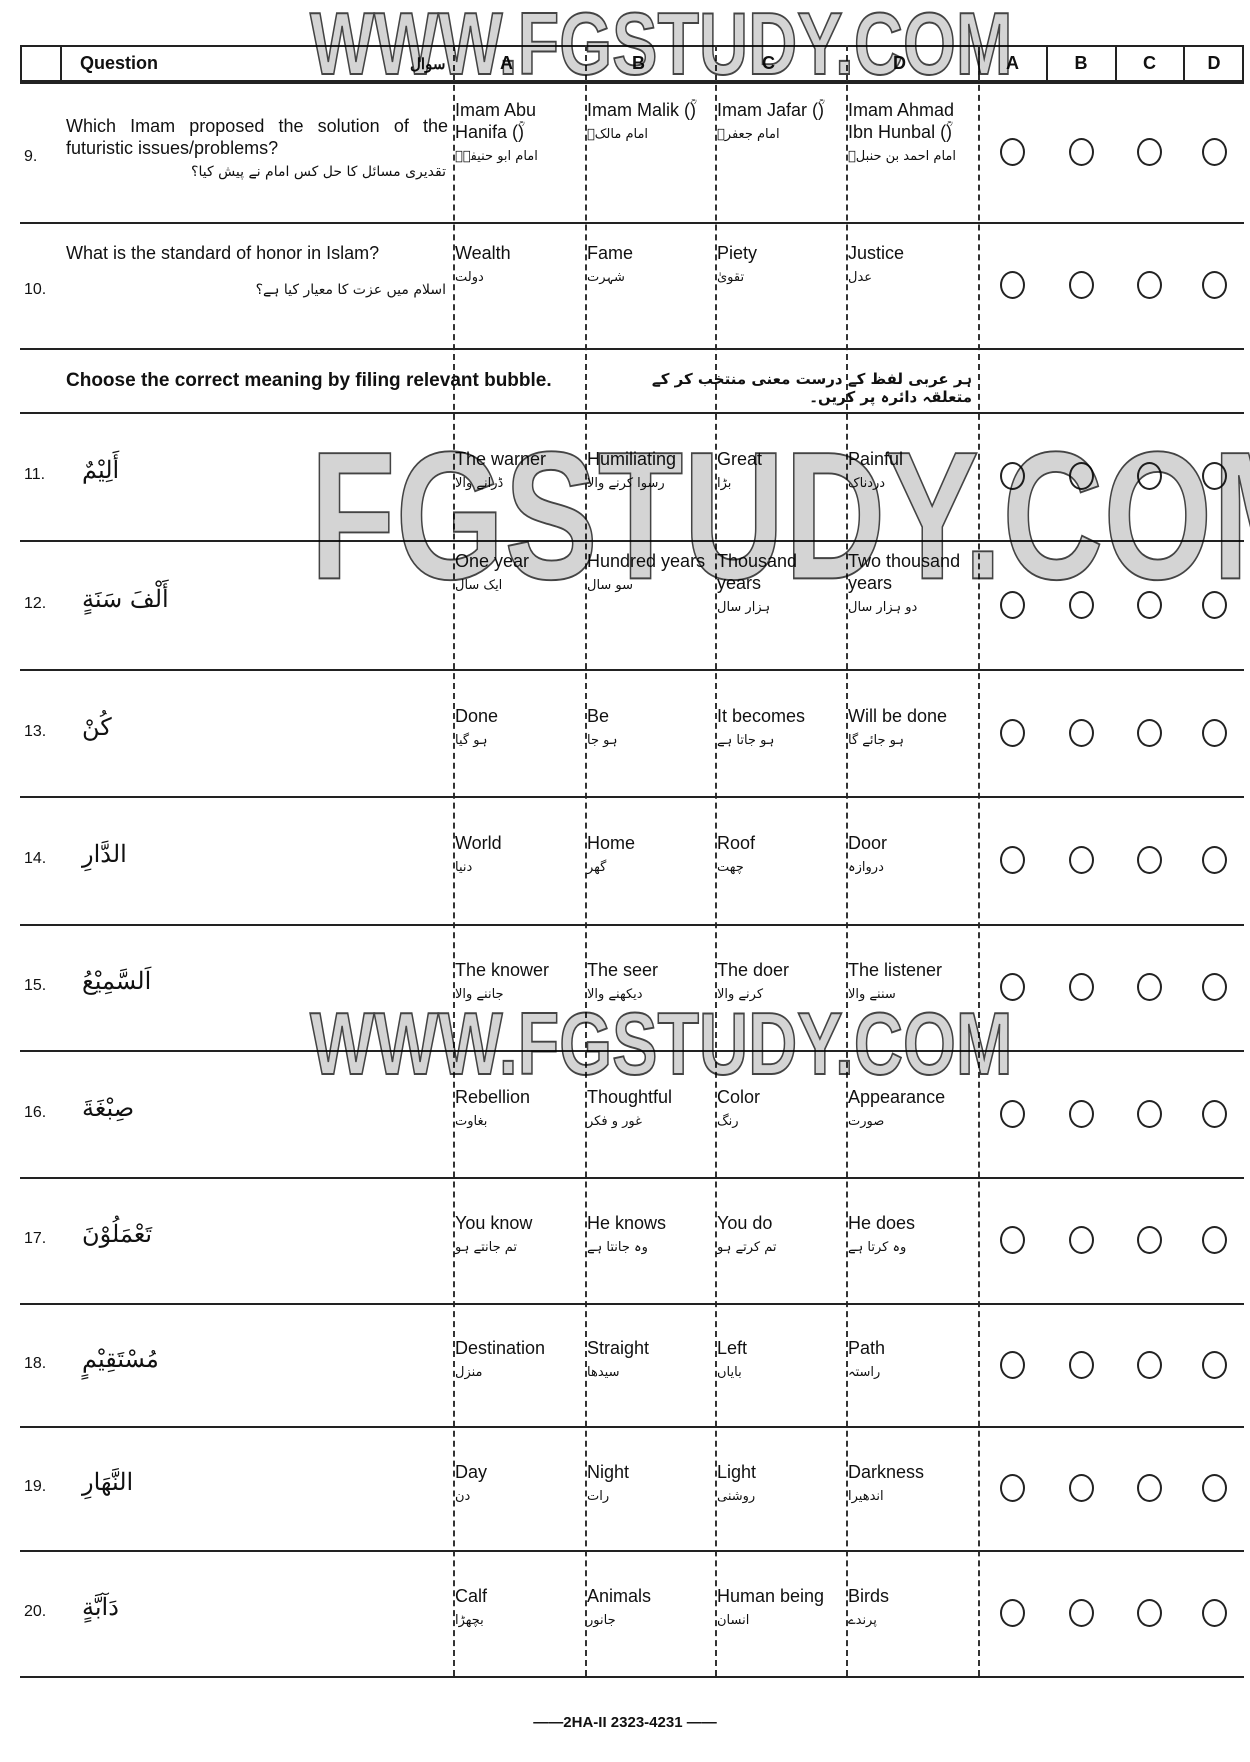 This screenshot has height=1762, width=1250. Describe the element at coordinates (31, 156) in the screenshot. I see `question-number: 9.` at that location.